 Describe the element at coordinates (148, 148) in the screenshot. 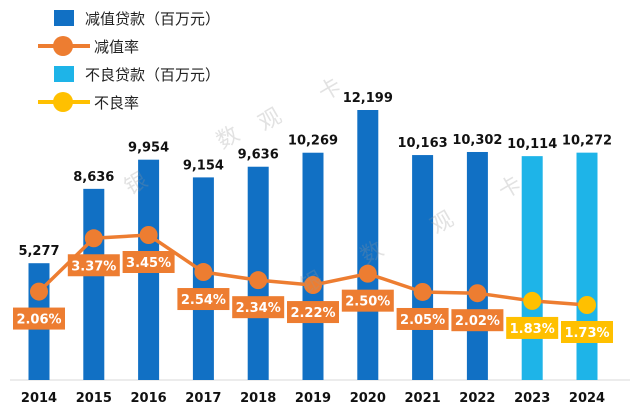

I see `bar-value-label: 9,954` at that location.